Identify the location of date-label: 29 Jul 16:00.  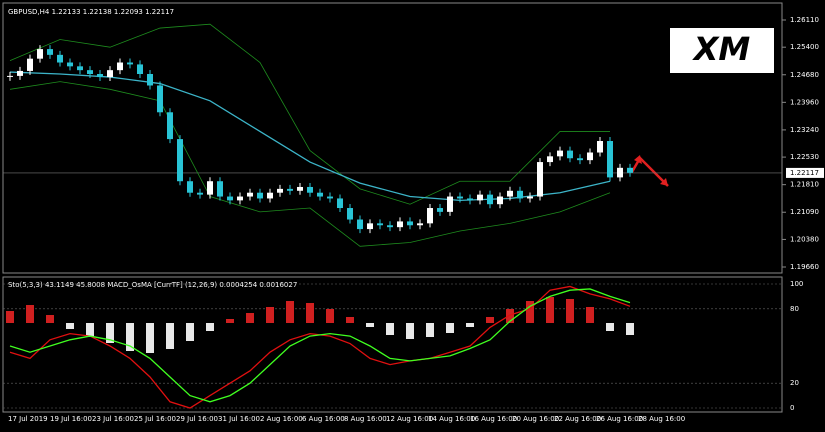
(197, 419).